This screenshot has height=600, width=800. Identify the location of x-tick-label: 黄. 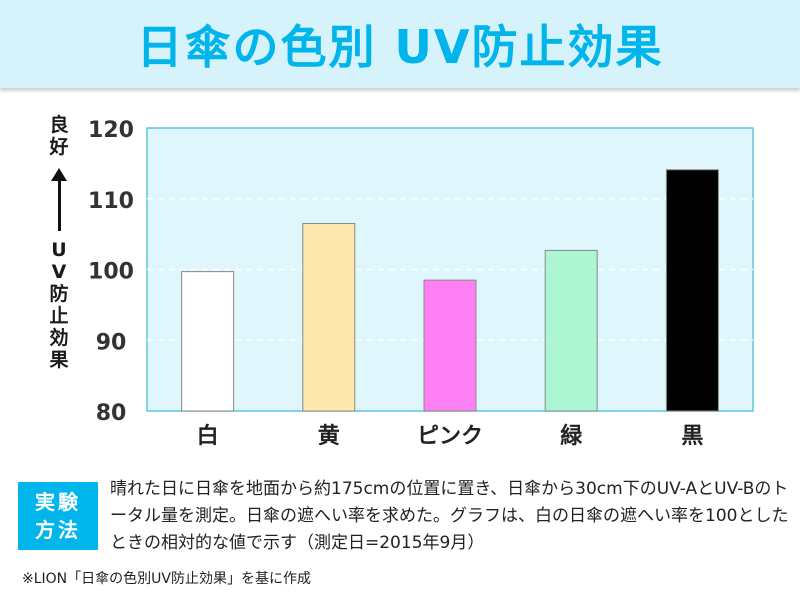
(329, 436).